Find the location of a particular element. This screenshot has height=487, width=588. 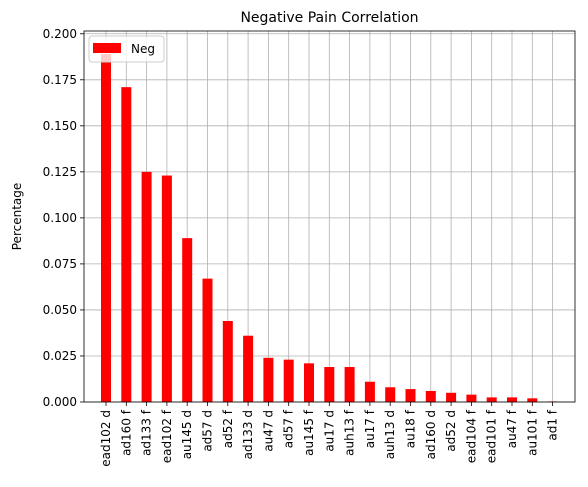

legend-label-neg: Neg is located at coordinates (143, 49).